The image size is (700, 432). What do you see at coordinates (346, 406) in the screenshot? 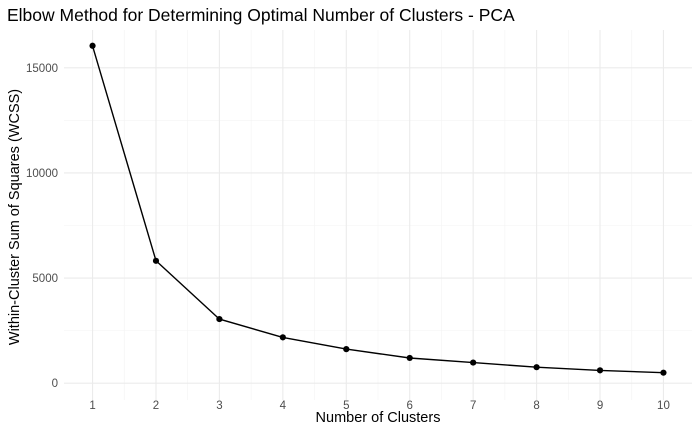
I see `x-tick-label: 5` at bounding box center [346, 406].